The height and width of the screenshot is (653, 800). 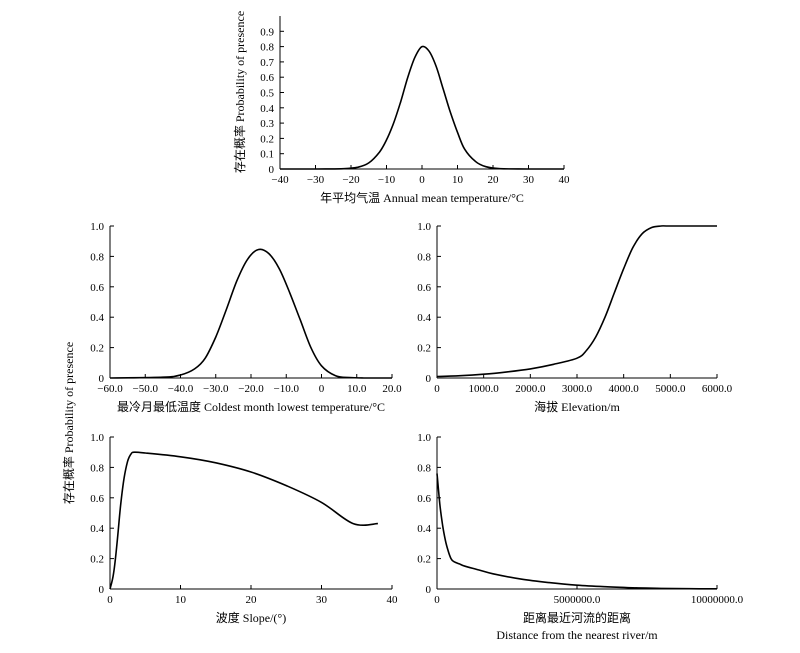 I want to click on x-tick-label: −40, so click(x=280, y=180).